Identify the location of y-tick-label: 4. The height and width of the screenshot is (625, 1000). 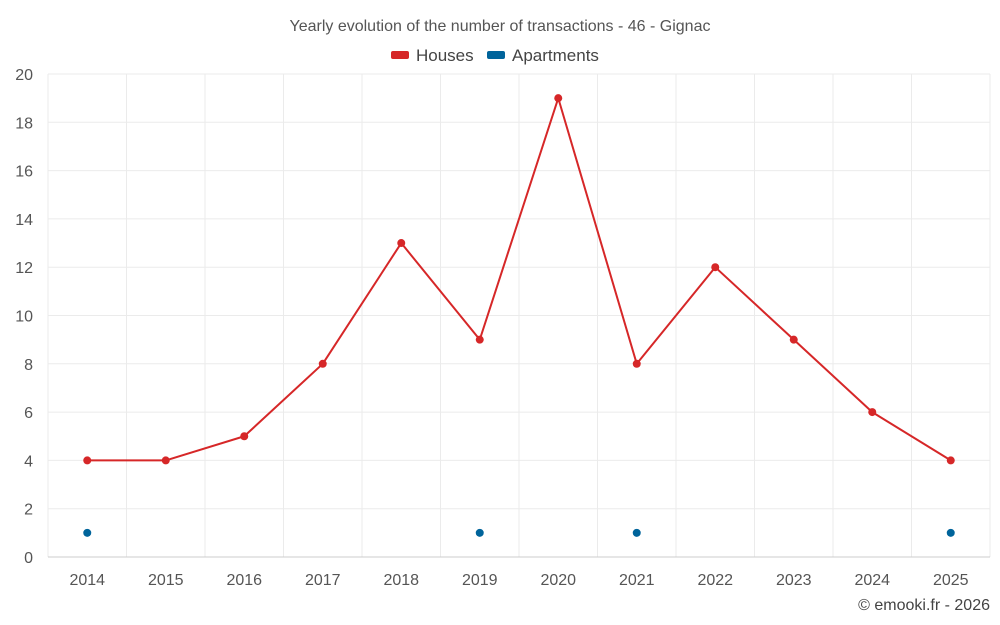
(28, 461).